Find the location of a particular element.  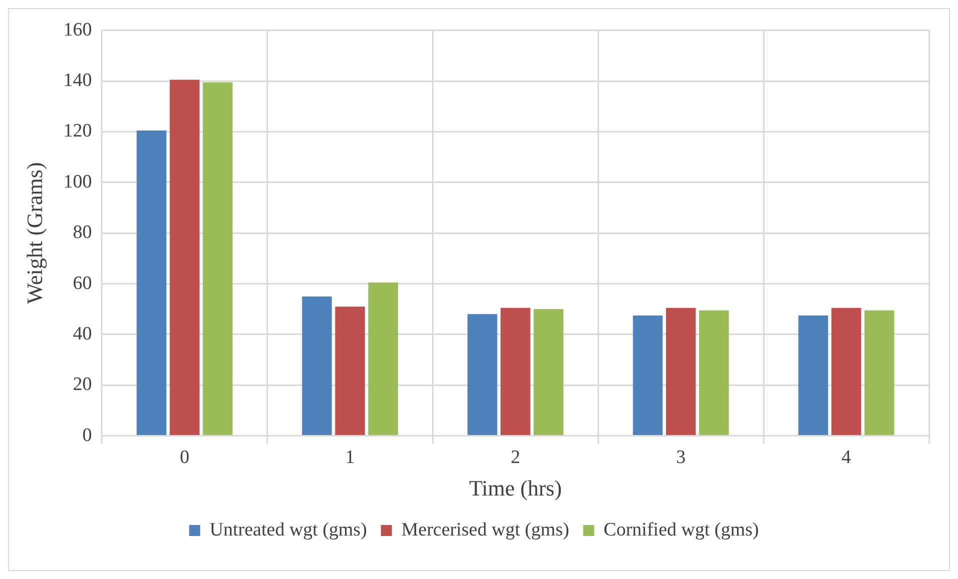

y-axis-title: Weight (Grams) is located at coordinates (34, 233).